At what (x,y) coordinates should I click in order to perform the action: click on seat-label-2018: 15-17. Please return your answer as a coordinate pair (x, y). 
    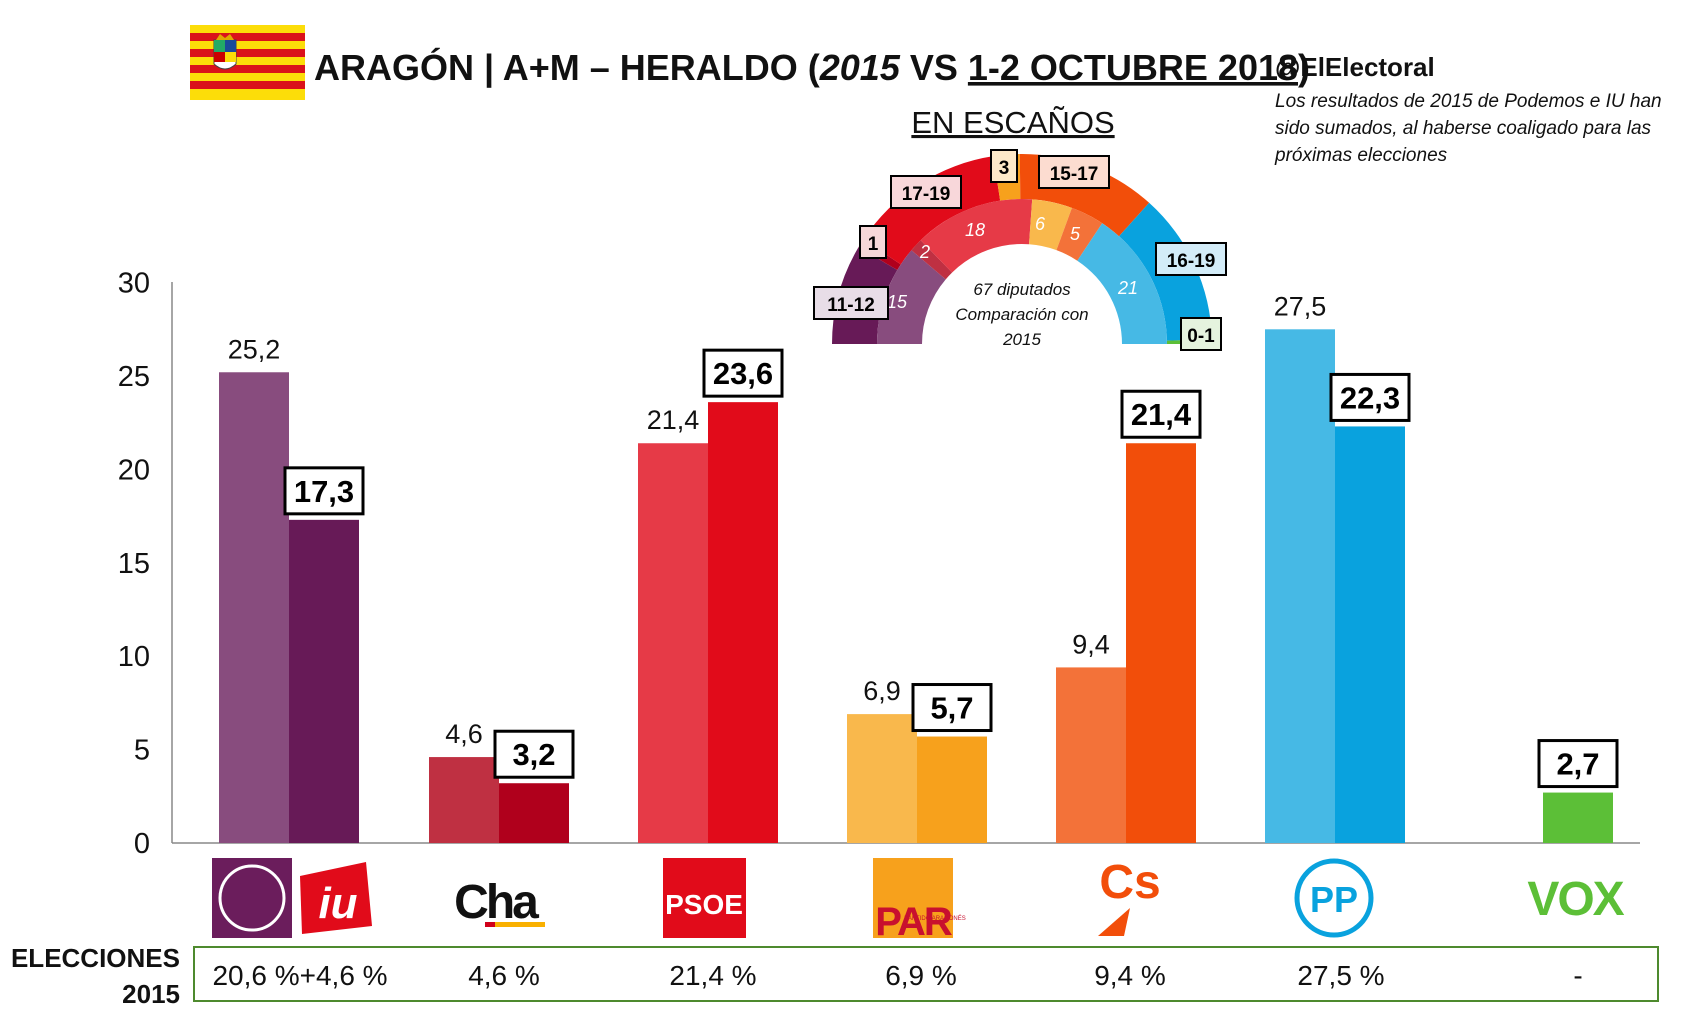
    Looking at the image, I should click on (1074, 174).